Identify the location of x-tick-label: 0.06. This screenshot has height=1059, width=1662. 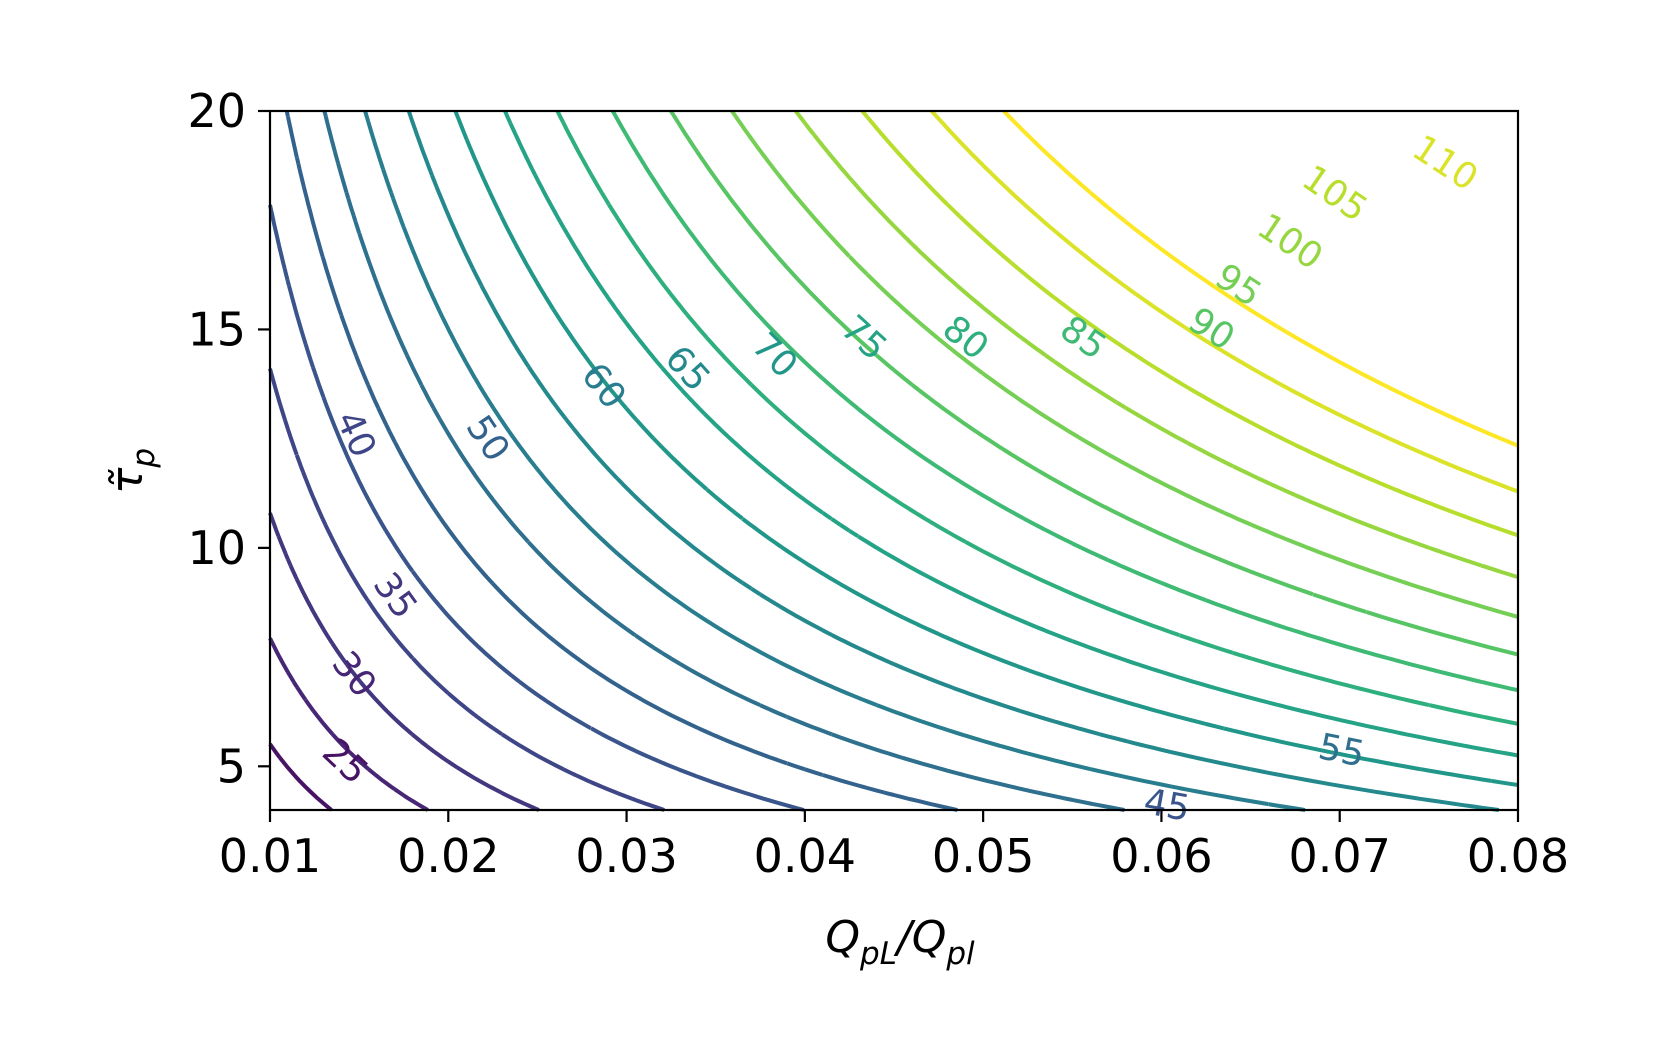
(1161, 856).